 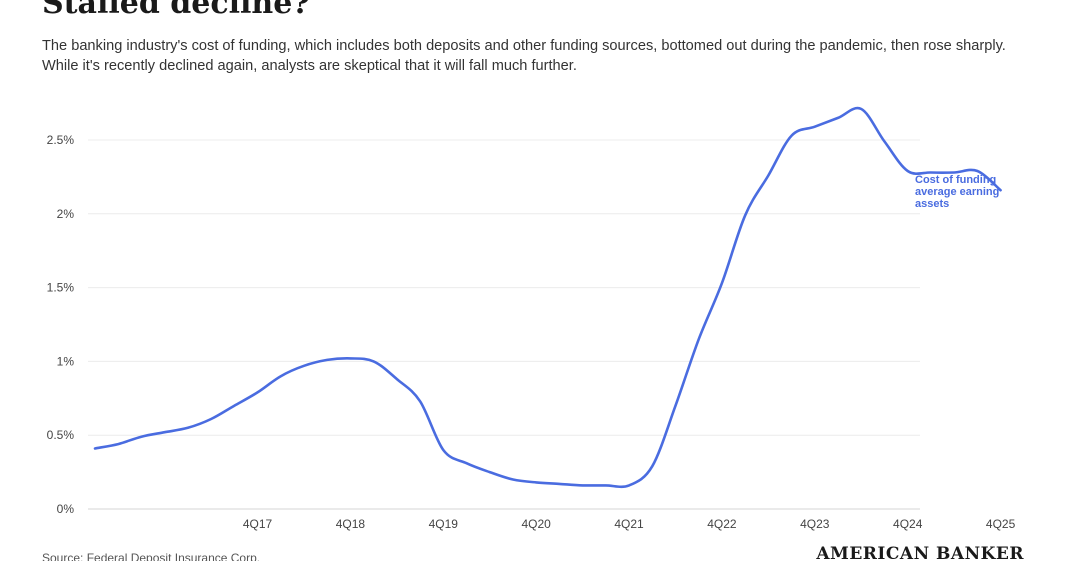 What do you see at coordinates (61, 140) in the screenshot?
I see `y-tick-label: 2.5%` at bounding box center [61, 140].